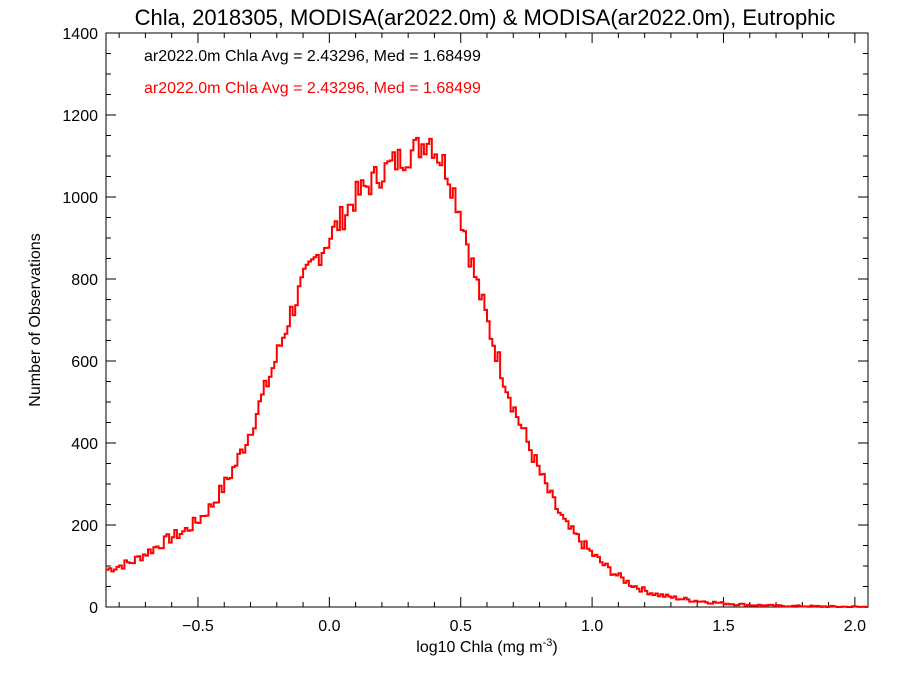 The image size is (900, 675). Describe the element at coordinates (80, 198) in the screenshot. I see `y-tick-label: 1000` at that location.